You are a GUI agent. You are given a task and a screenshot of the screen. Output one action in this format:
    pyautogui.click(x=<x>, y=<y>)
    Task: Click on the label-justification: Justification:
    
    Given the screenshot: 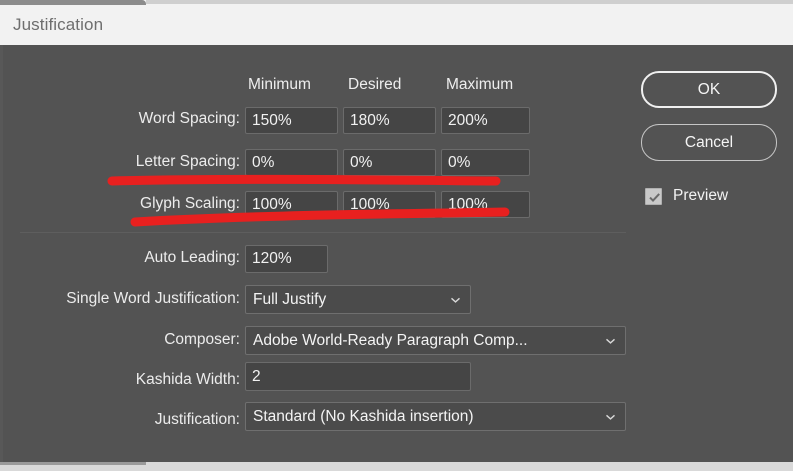 What is the action you would take?
    pyautogui.click(x=197, y=419)
    